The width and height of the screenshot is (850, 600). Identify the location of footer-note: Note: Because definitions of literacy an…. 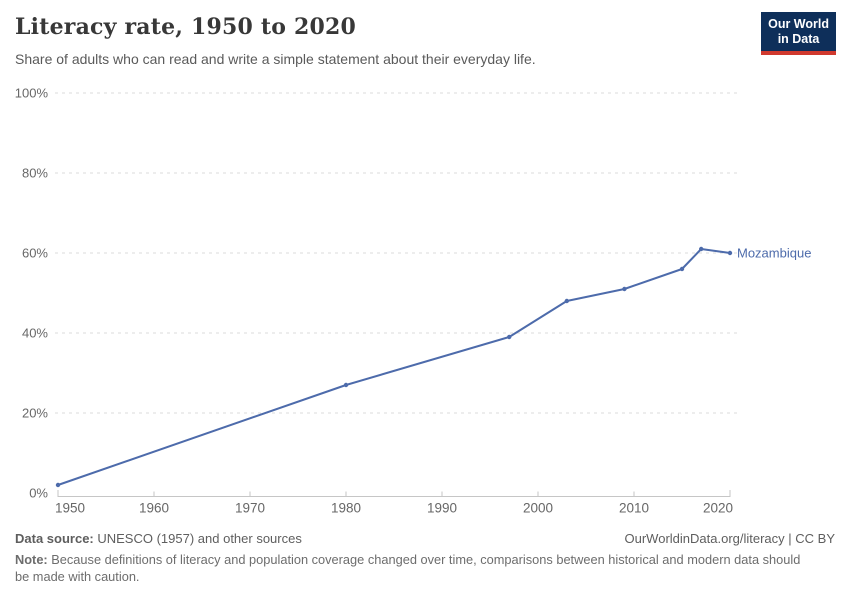
(411, 568).